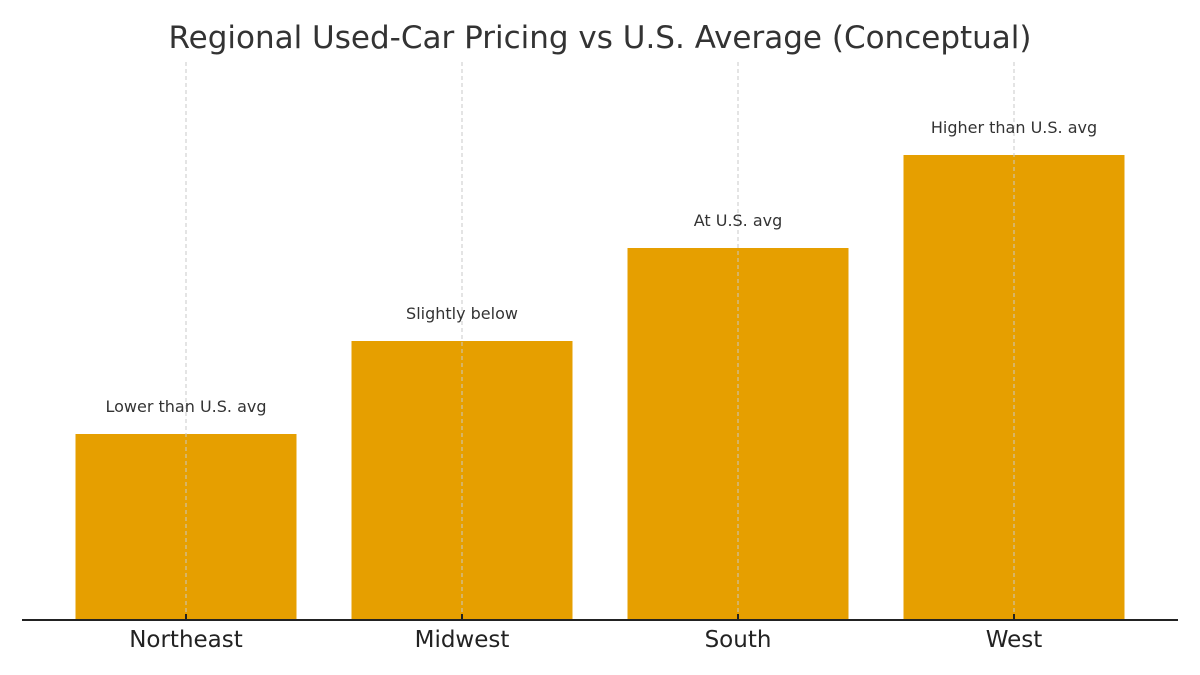 The width and height of the screenshot is (1200, 675). What do you see at coordinates (1014, 127) in the screenshot?
I see `bar-annotation: Higher than U.S. avg` at bounding box center [1014, 127].